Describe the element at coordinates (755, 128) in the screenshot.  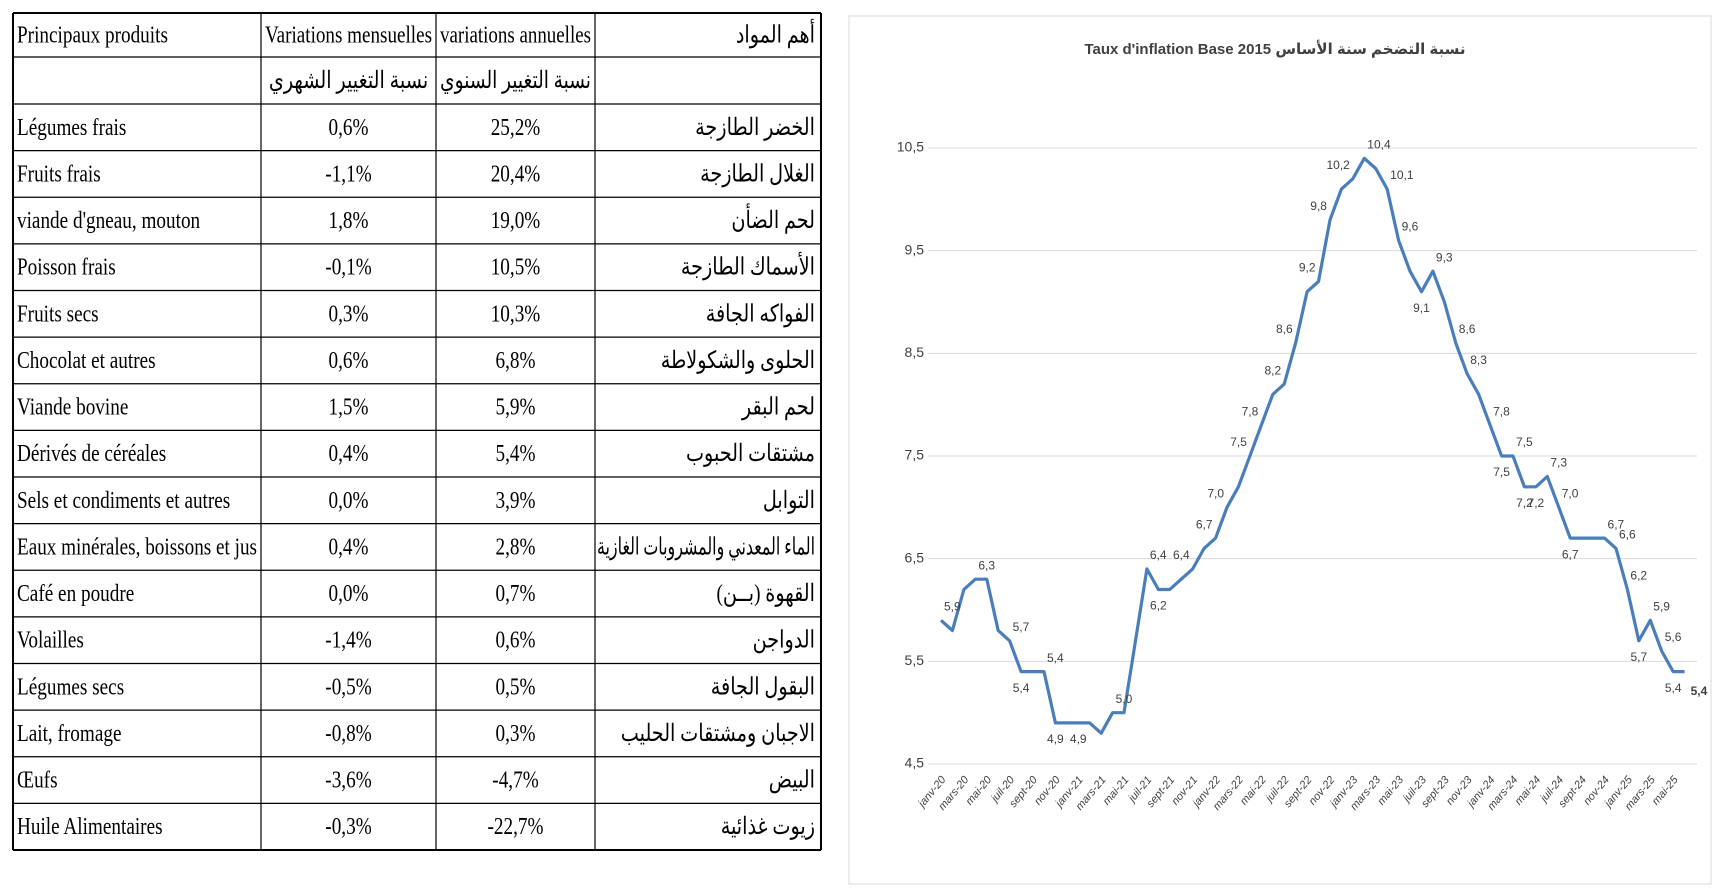
I see `table-cell: الخضر الطازجة` at that location.